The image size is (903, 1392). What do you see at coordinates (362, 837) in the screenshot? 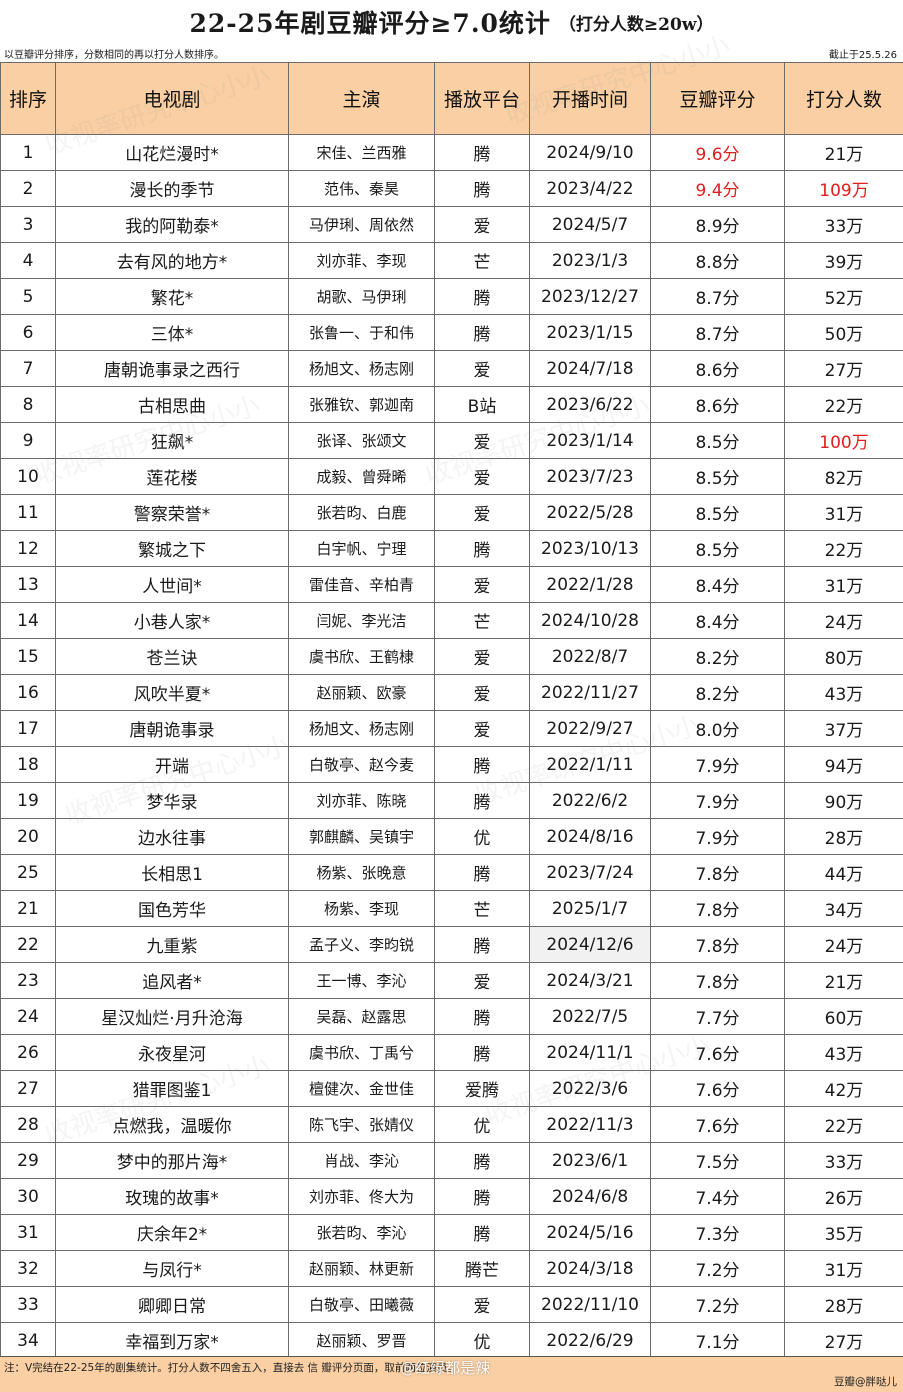
I see `cell-actors: 郭麒麟、吴镇宇` at bounding box center [362, 837].